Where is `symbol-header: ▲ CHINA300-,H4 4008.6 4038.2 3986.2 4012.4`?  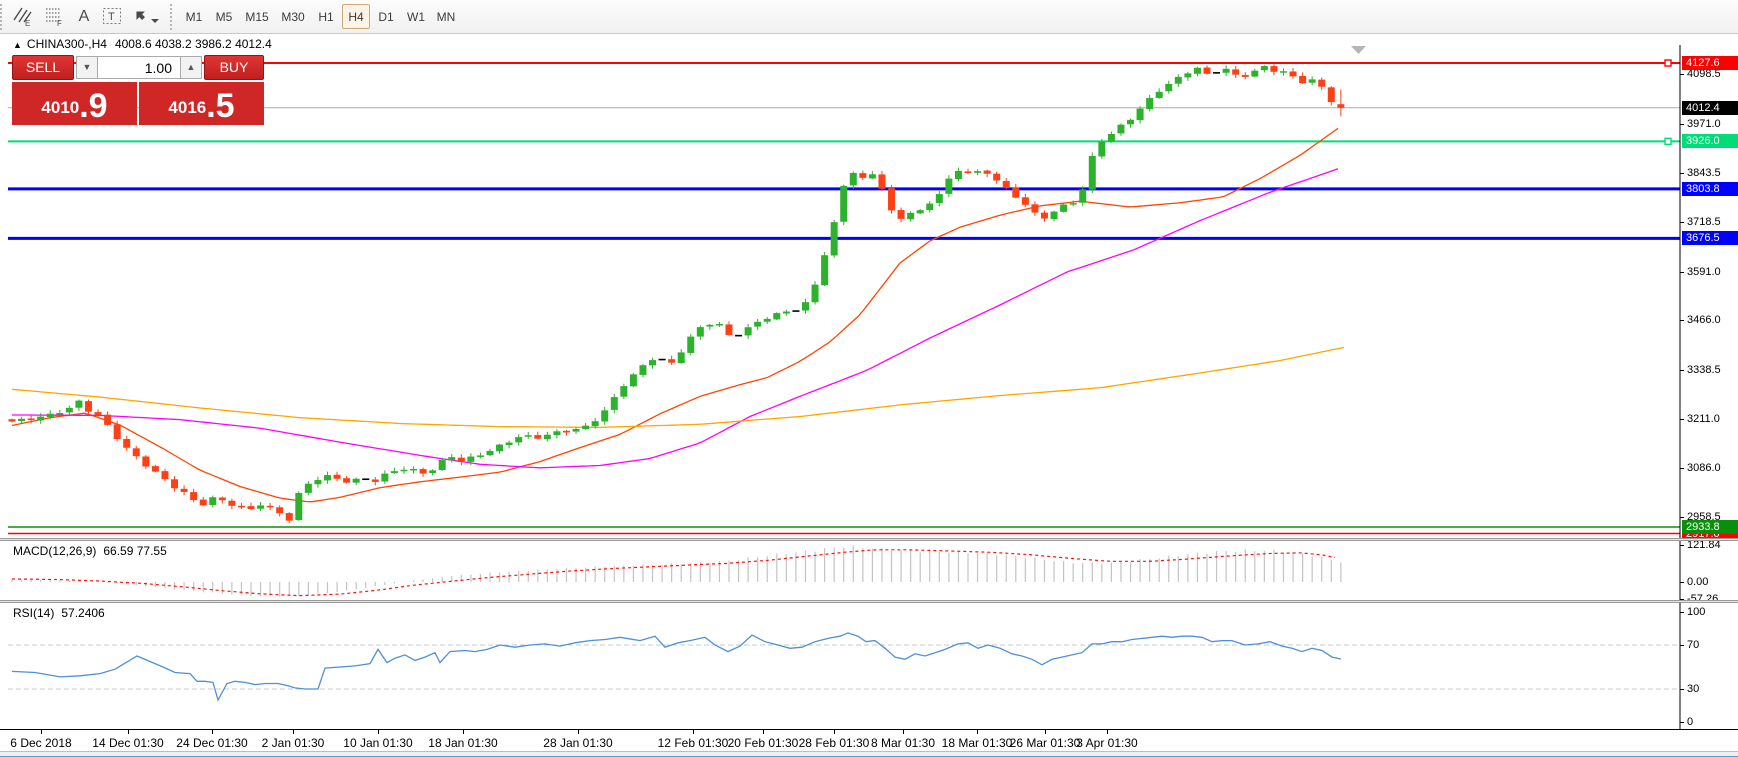 symbol-header: ▲ CHINA300-,H4 4008.6 4038.2 3986.2 4012.4 is located at coordinates (142, 44).